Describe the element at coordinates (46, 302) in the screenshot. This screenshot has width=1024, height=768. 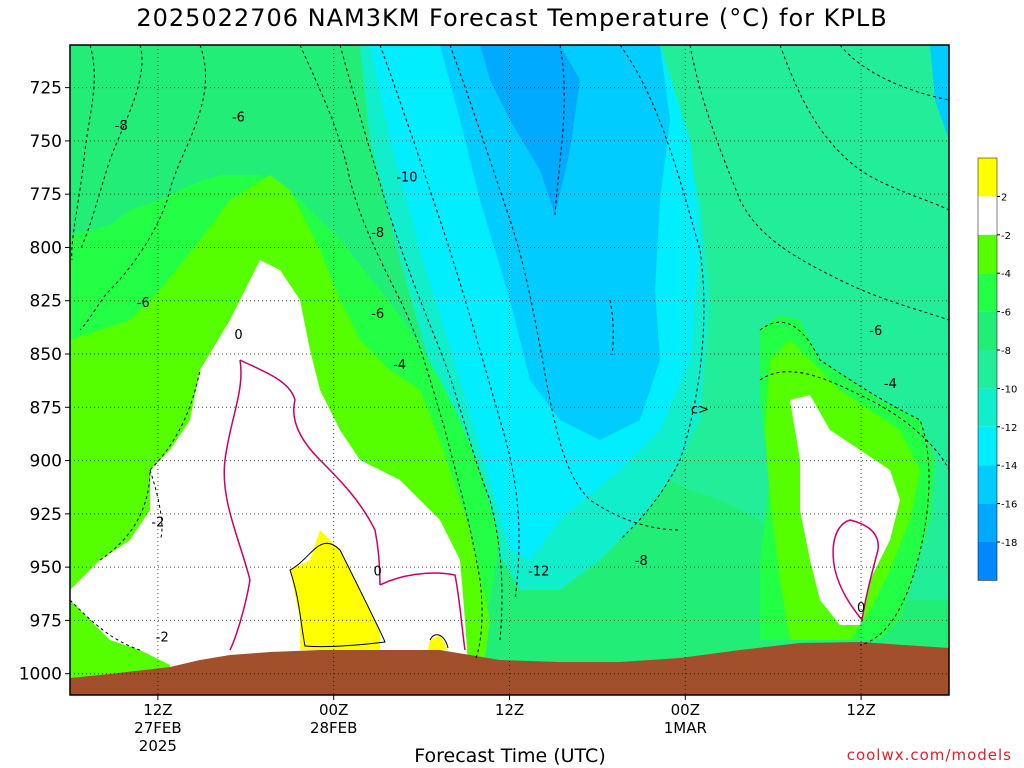
I see `y-tick-label: 825` at that location.